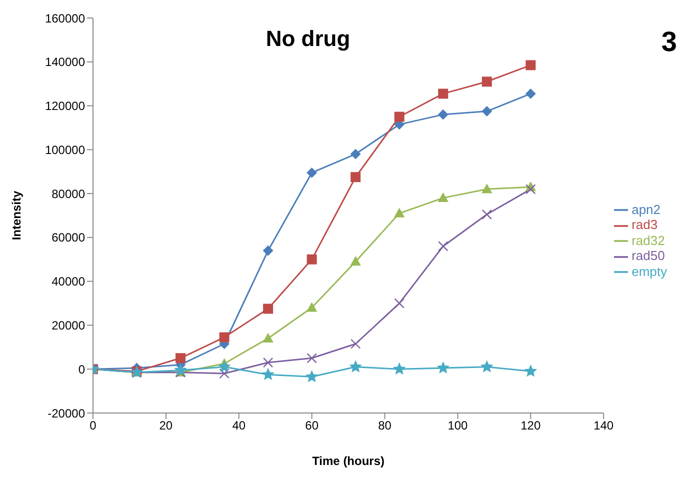 Image resolution: width=695 pixels, height=481 pixels. What do you see at coordinates (308, 39) in the screenshot?
I see `chart-title: No drug` at bounding box center [308, 39].